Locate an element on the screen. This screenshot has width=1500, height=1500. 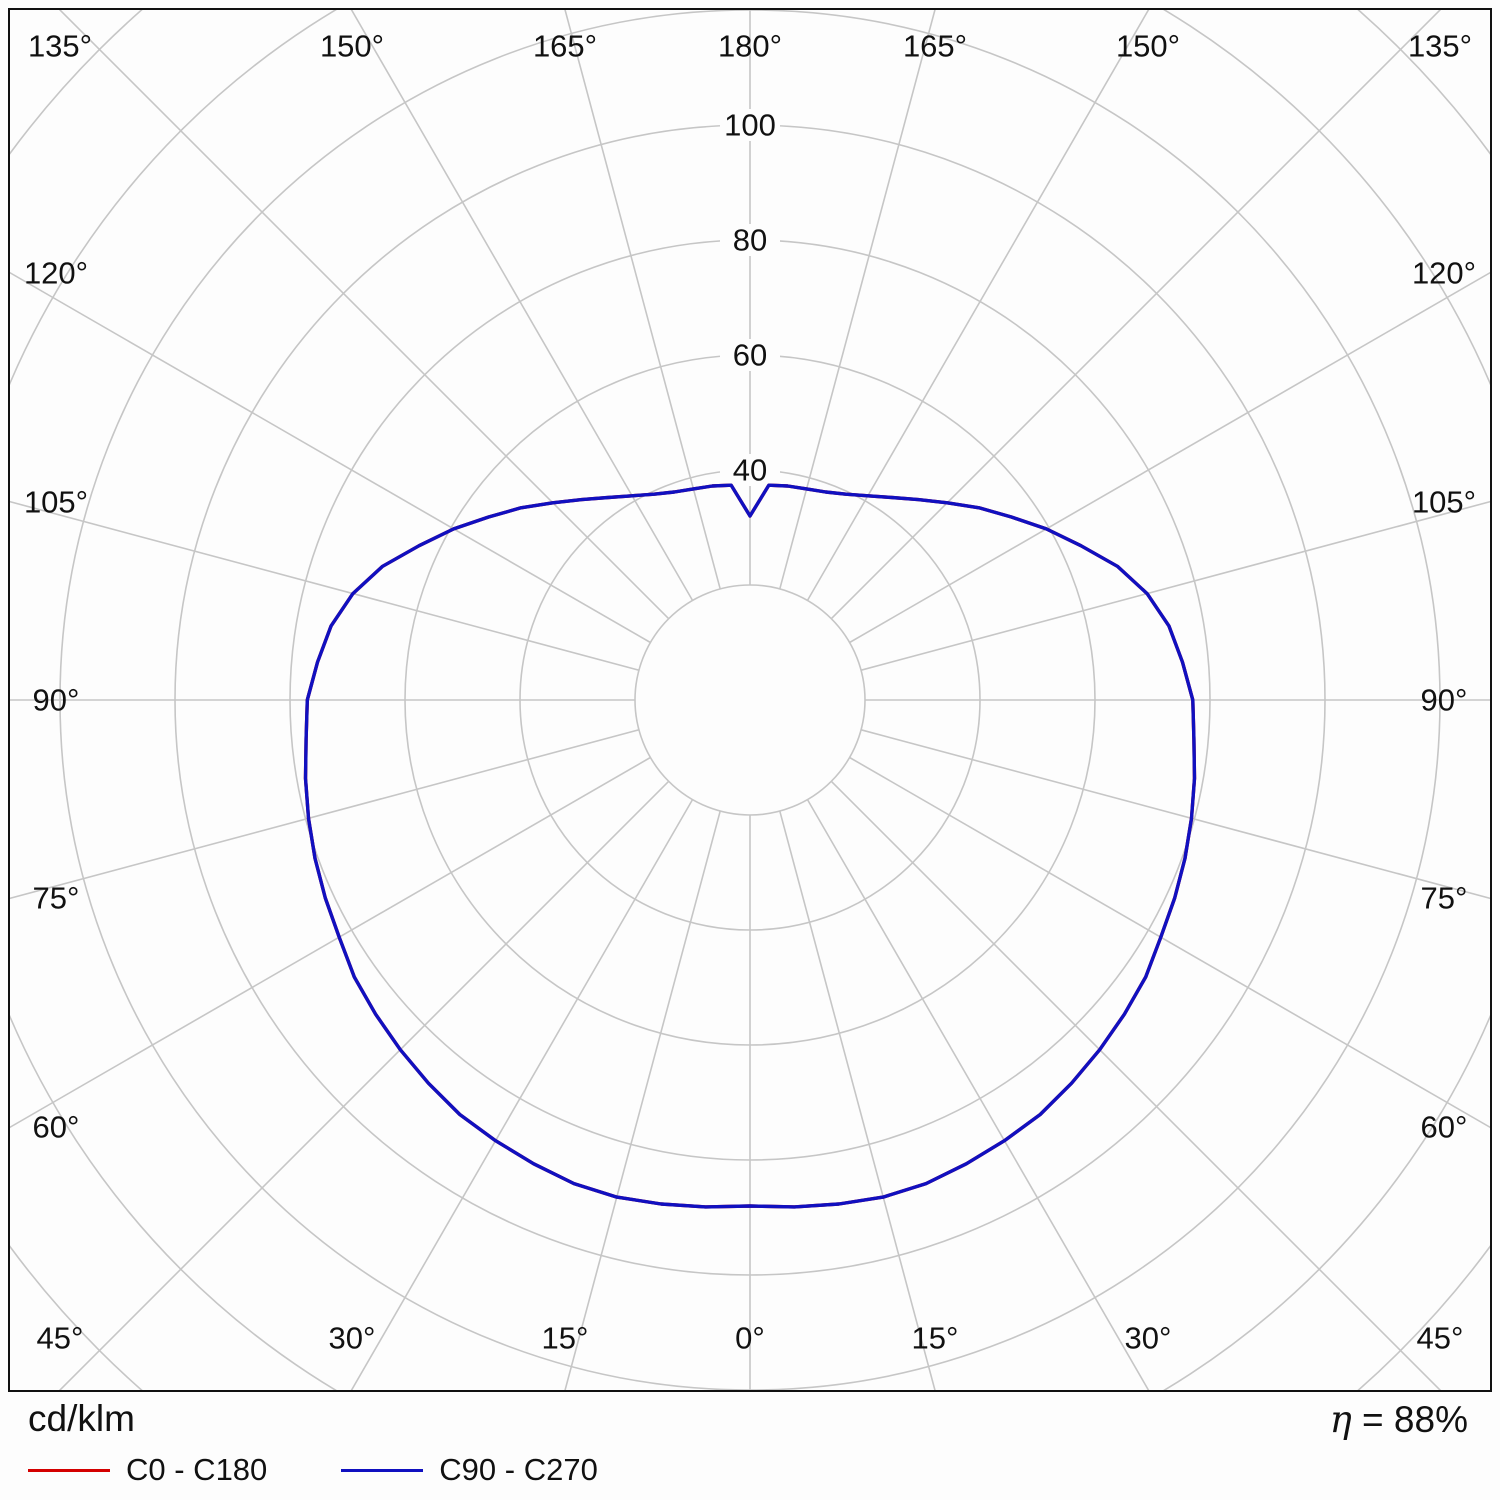
legend-entry-c0-c180: C0 - C180 is located at coordinates (147, 1470).